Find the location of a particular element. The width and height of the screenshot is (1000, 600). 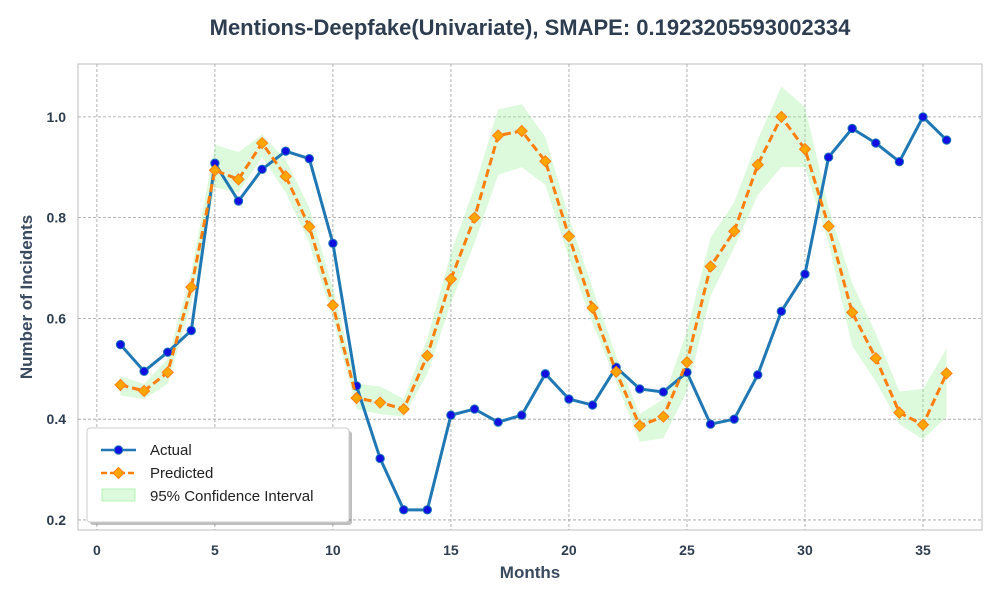

x-tick-label: 15 is located at coordinates (451, 550).